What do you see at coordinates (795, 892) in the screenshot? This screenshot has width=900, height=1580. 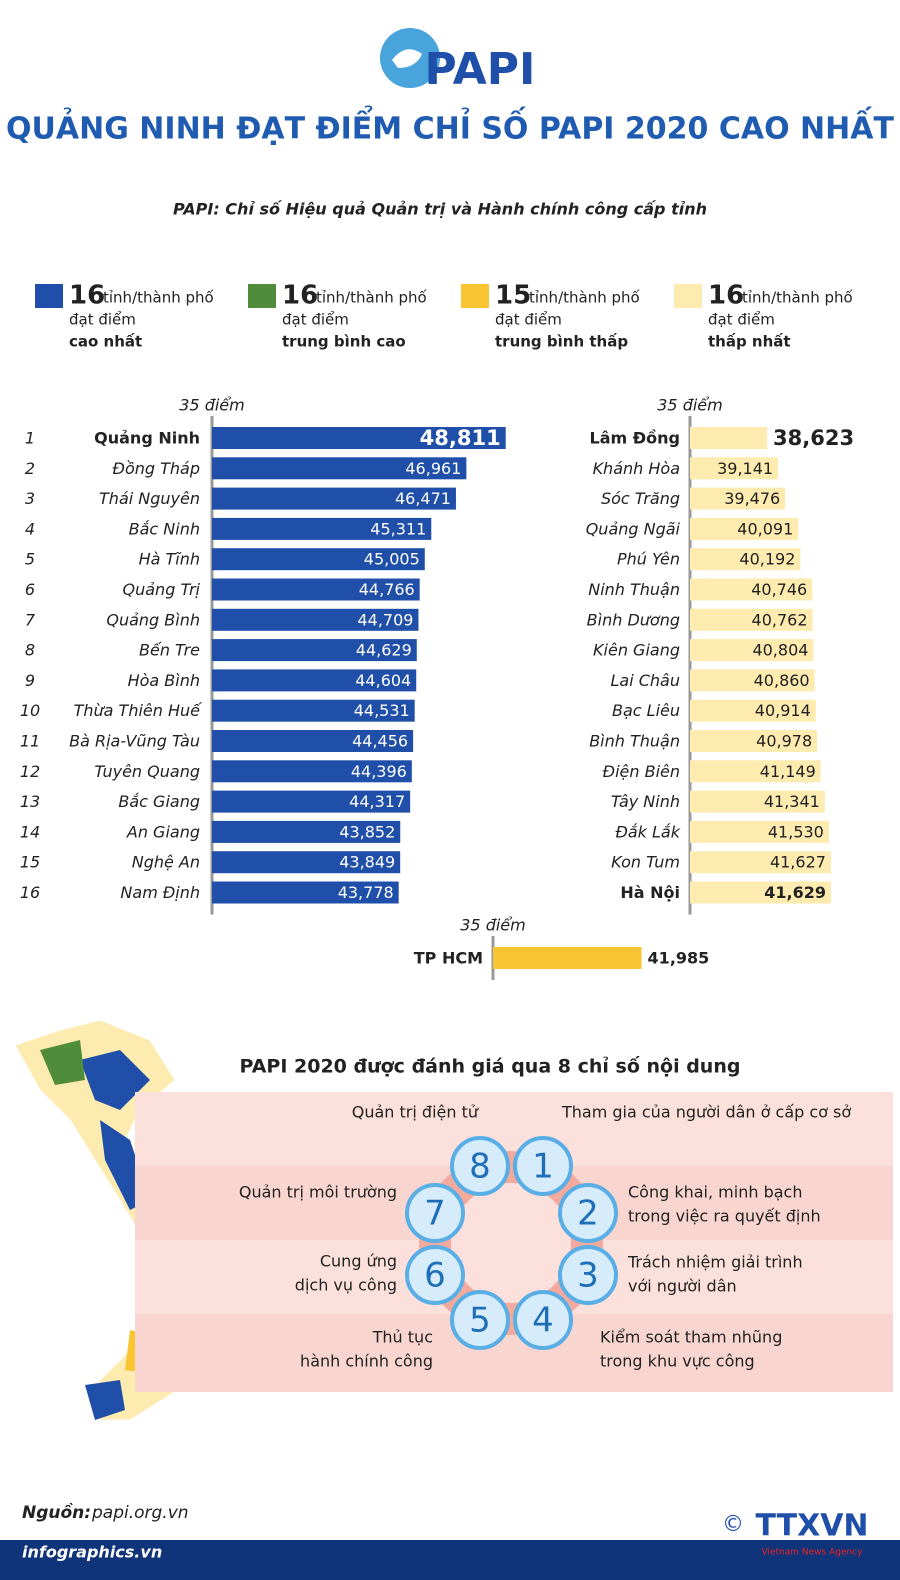 I see `value-label: 41,629` at bounding box center [795, 892].